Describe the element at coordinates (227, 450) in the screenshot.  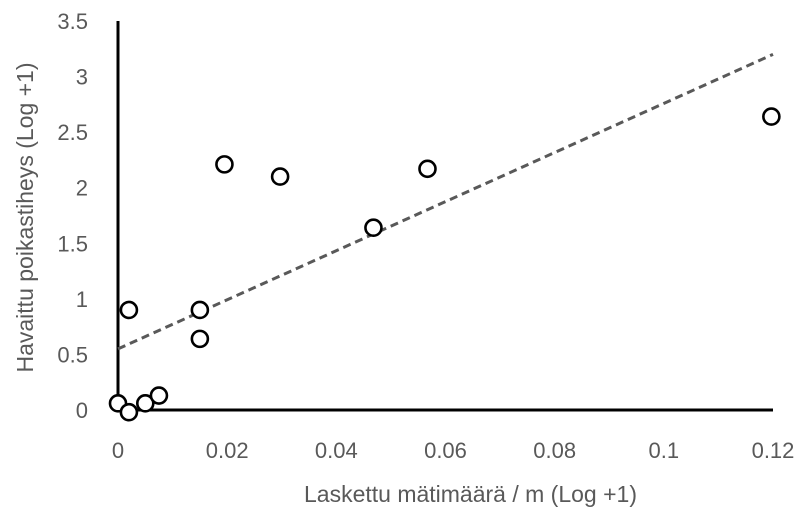
I see `x-tick-label: 0.02` at that location.